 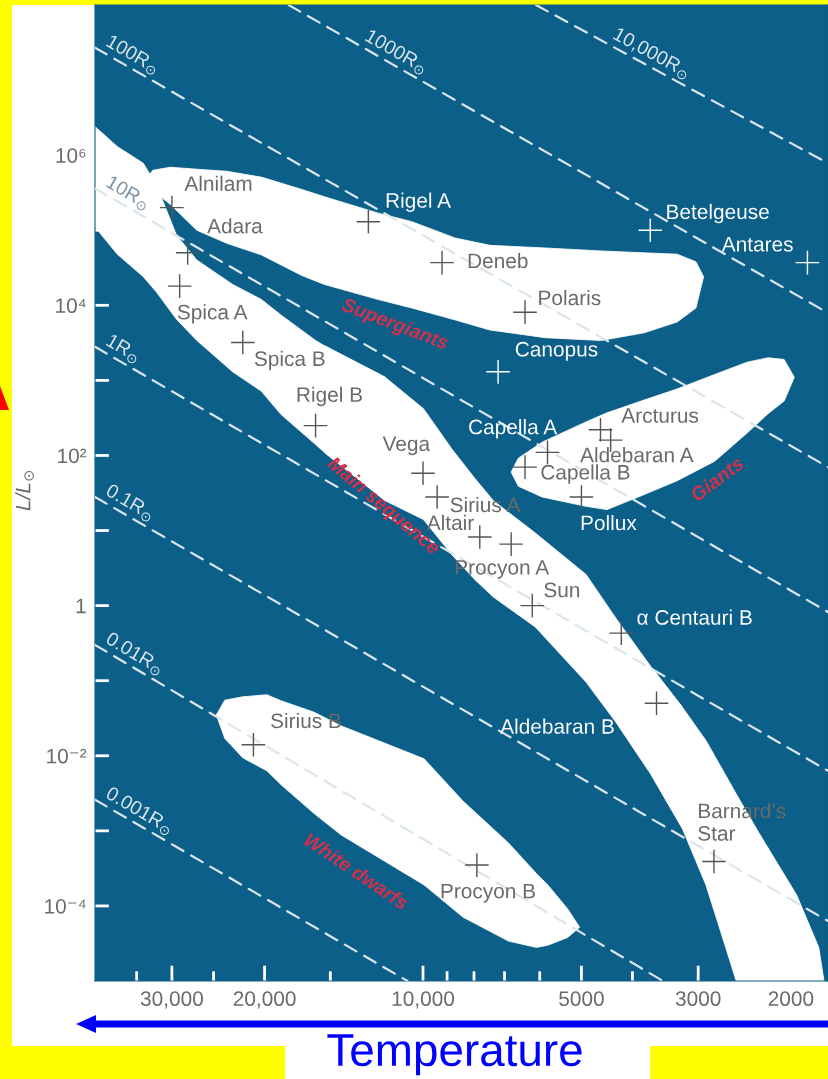 I want to click on text: 0.1R$_{⊙}$, so click(x=129, y=503).